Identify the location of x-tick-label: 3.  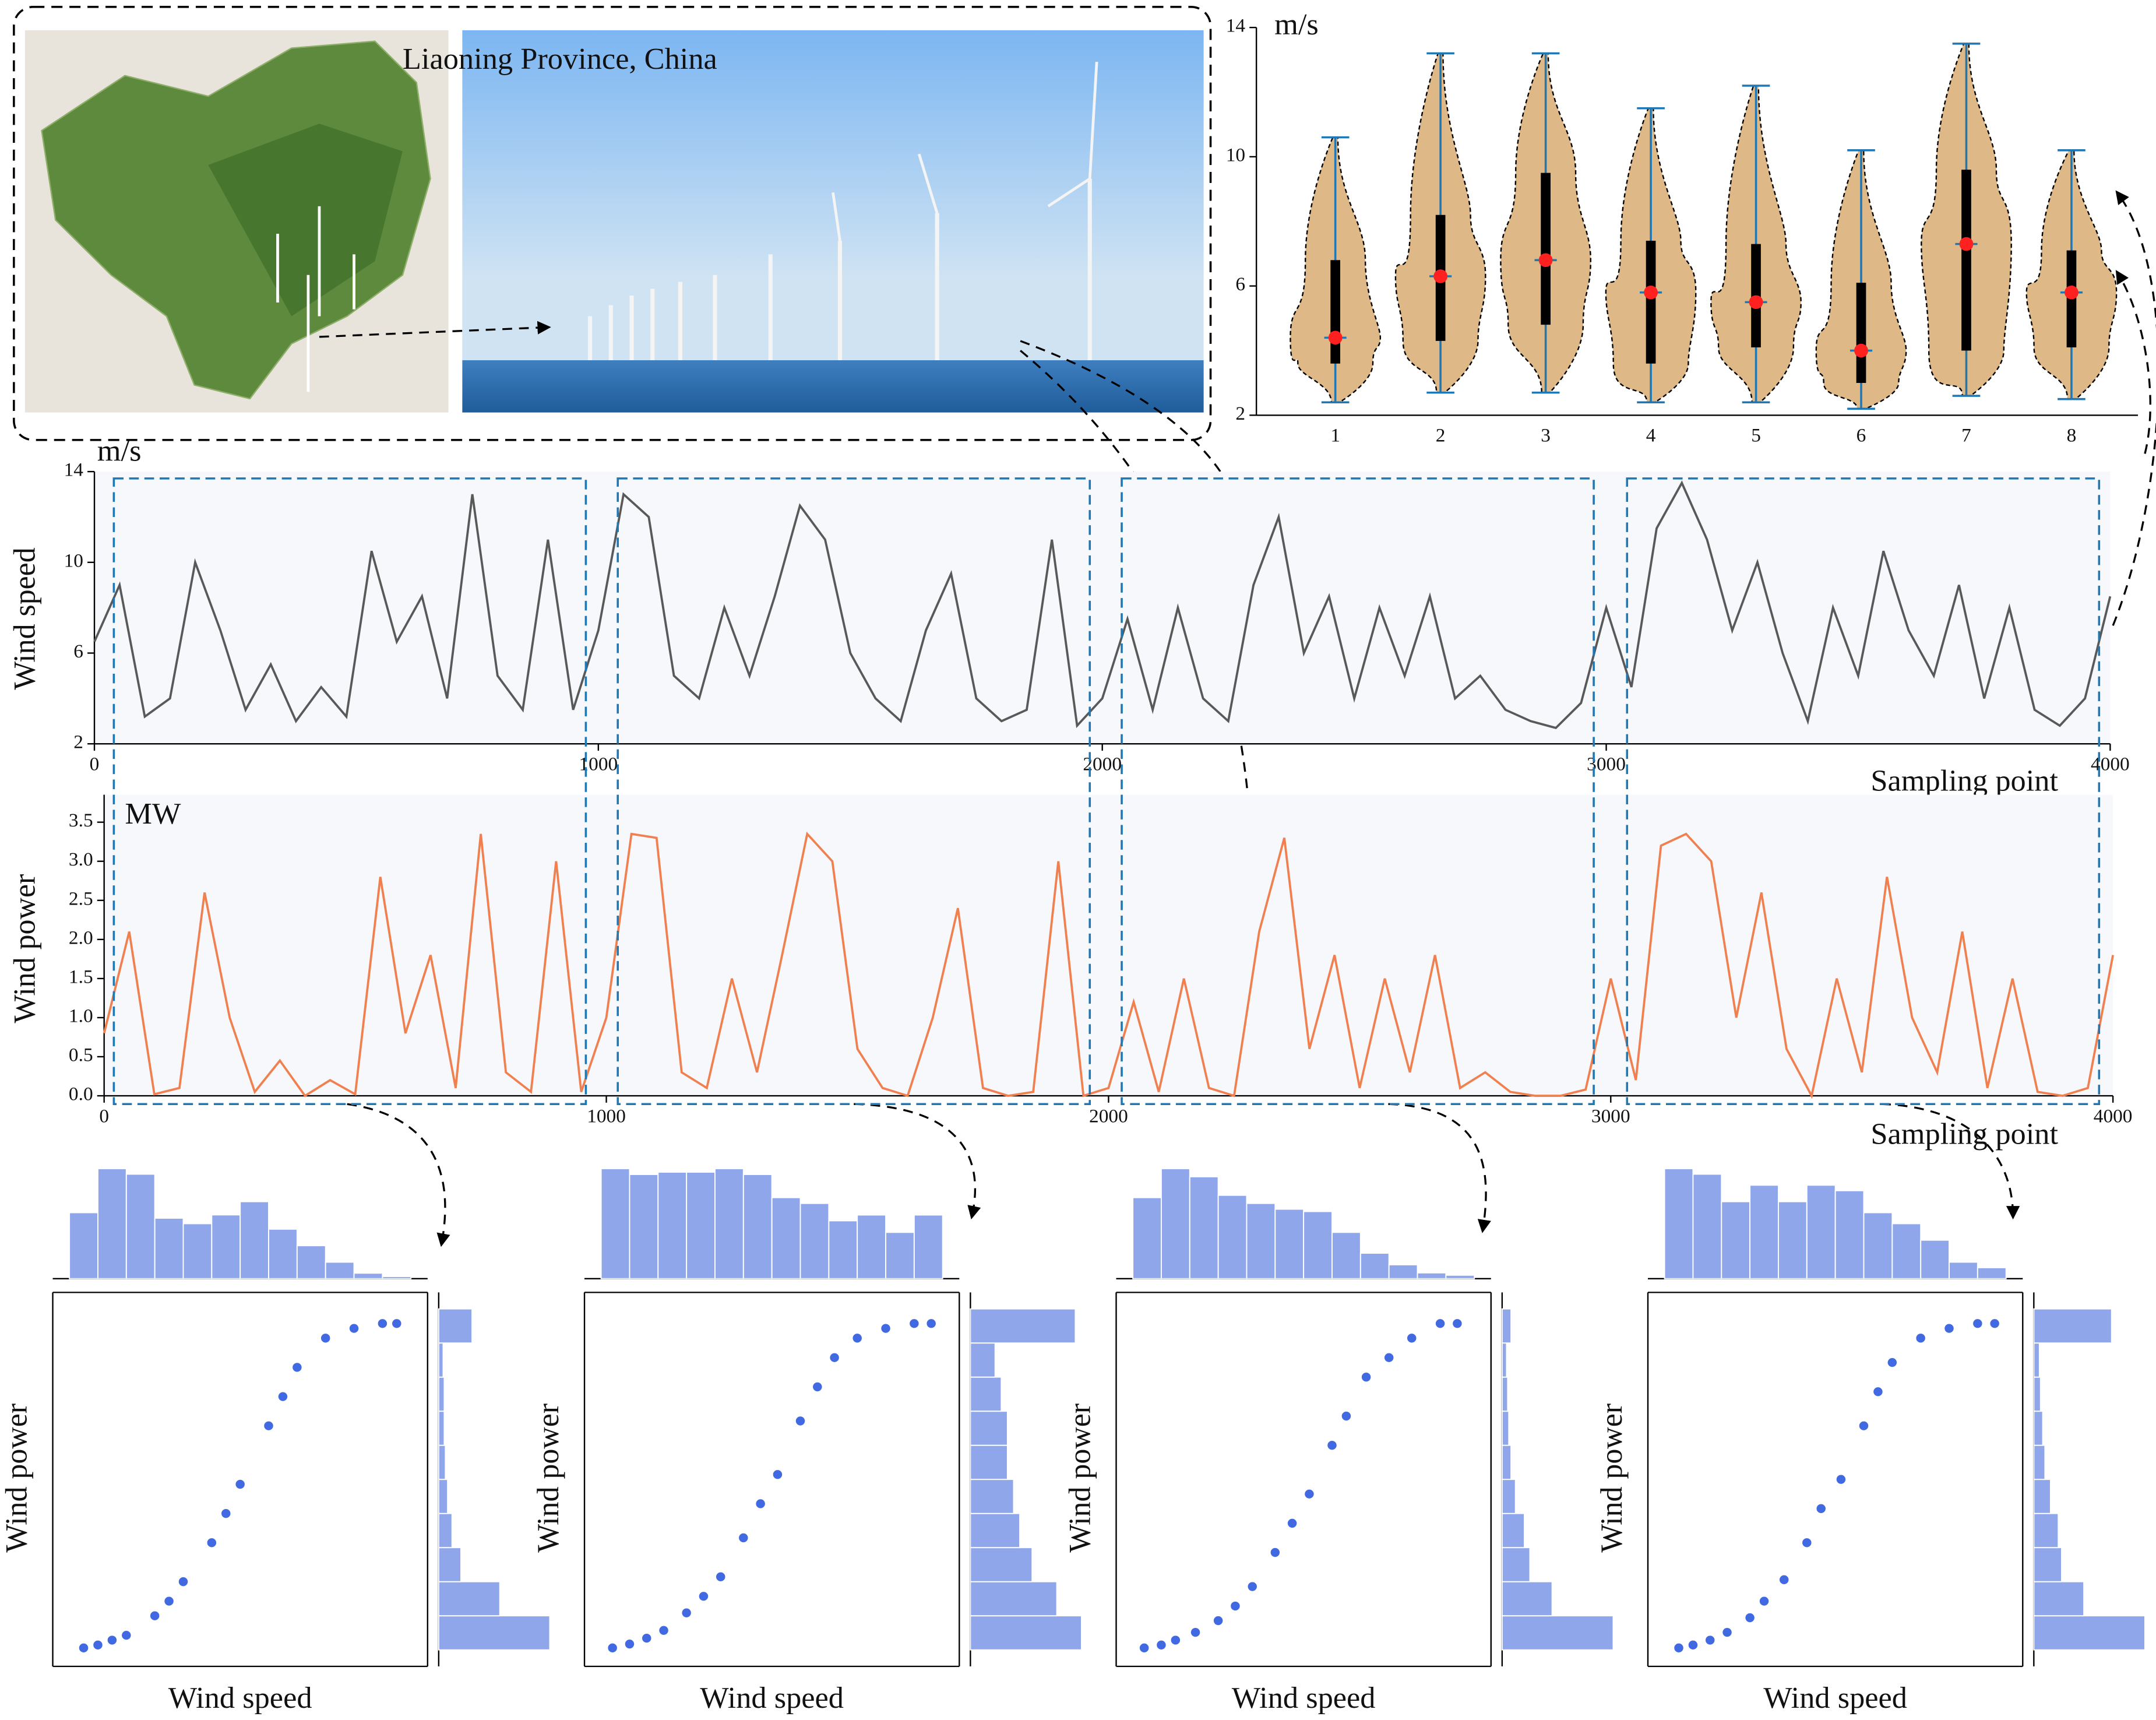
(1546, 435).